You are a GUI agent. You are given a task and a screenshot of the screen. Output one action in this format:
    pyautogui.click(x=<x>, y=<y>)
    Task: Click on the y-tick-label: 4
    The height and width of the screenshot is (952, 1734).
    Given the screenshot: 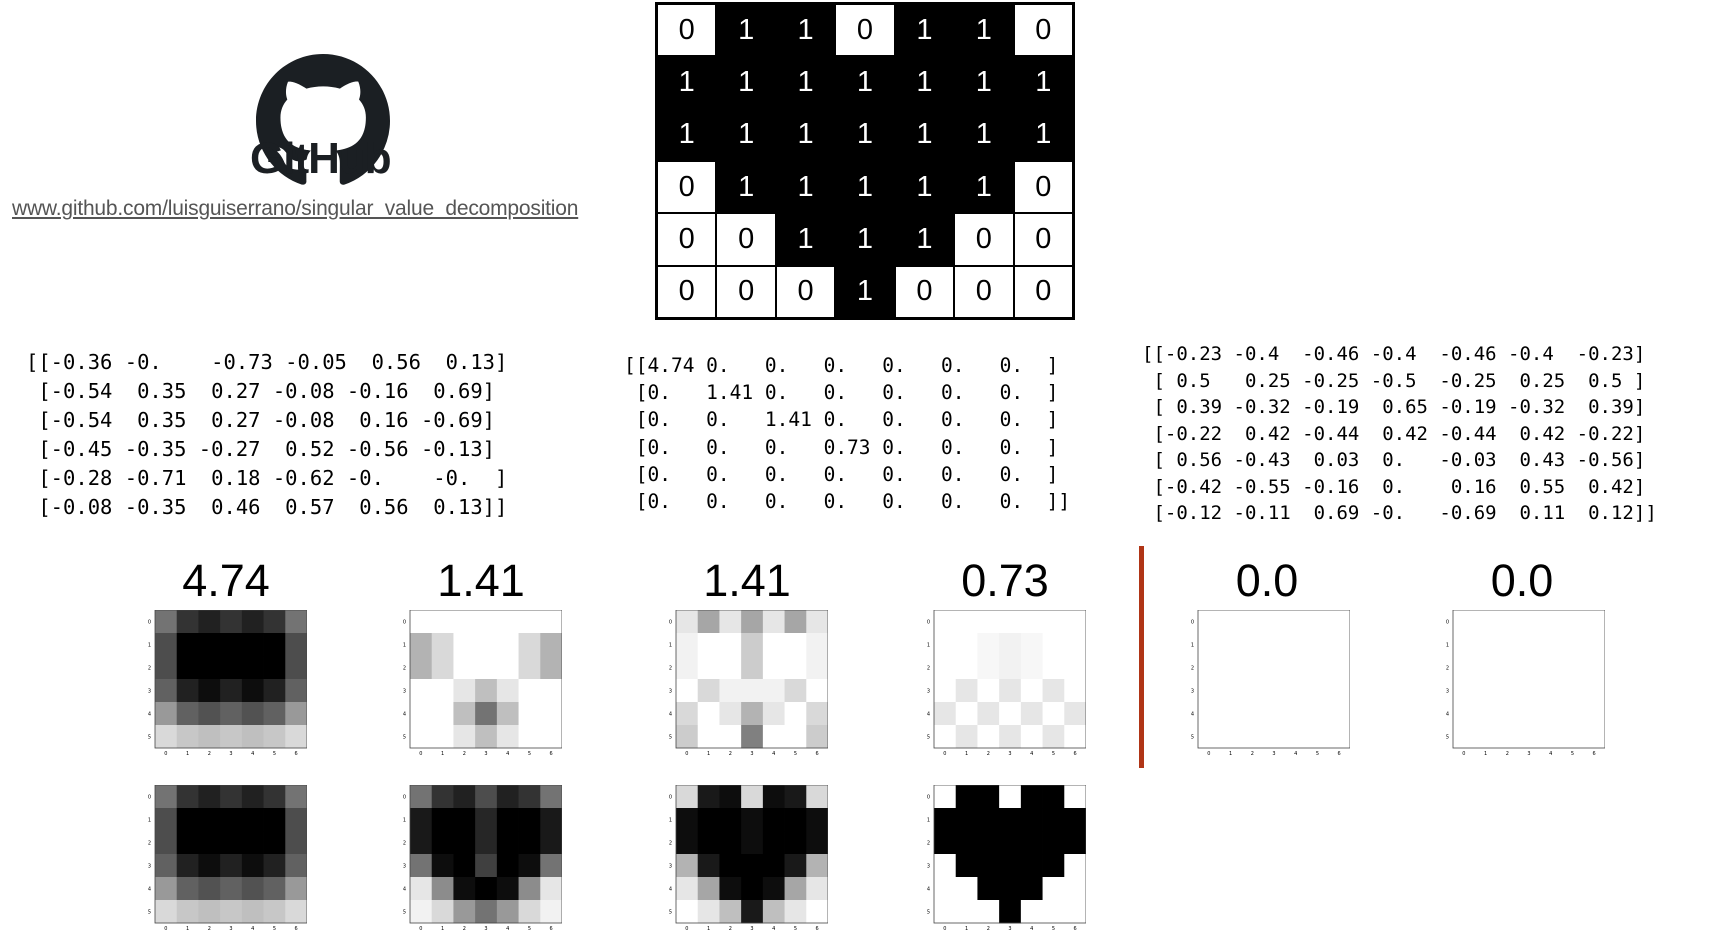 What is the action you would take?
    pyautogui.click(x=404, y=890)
    